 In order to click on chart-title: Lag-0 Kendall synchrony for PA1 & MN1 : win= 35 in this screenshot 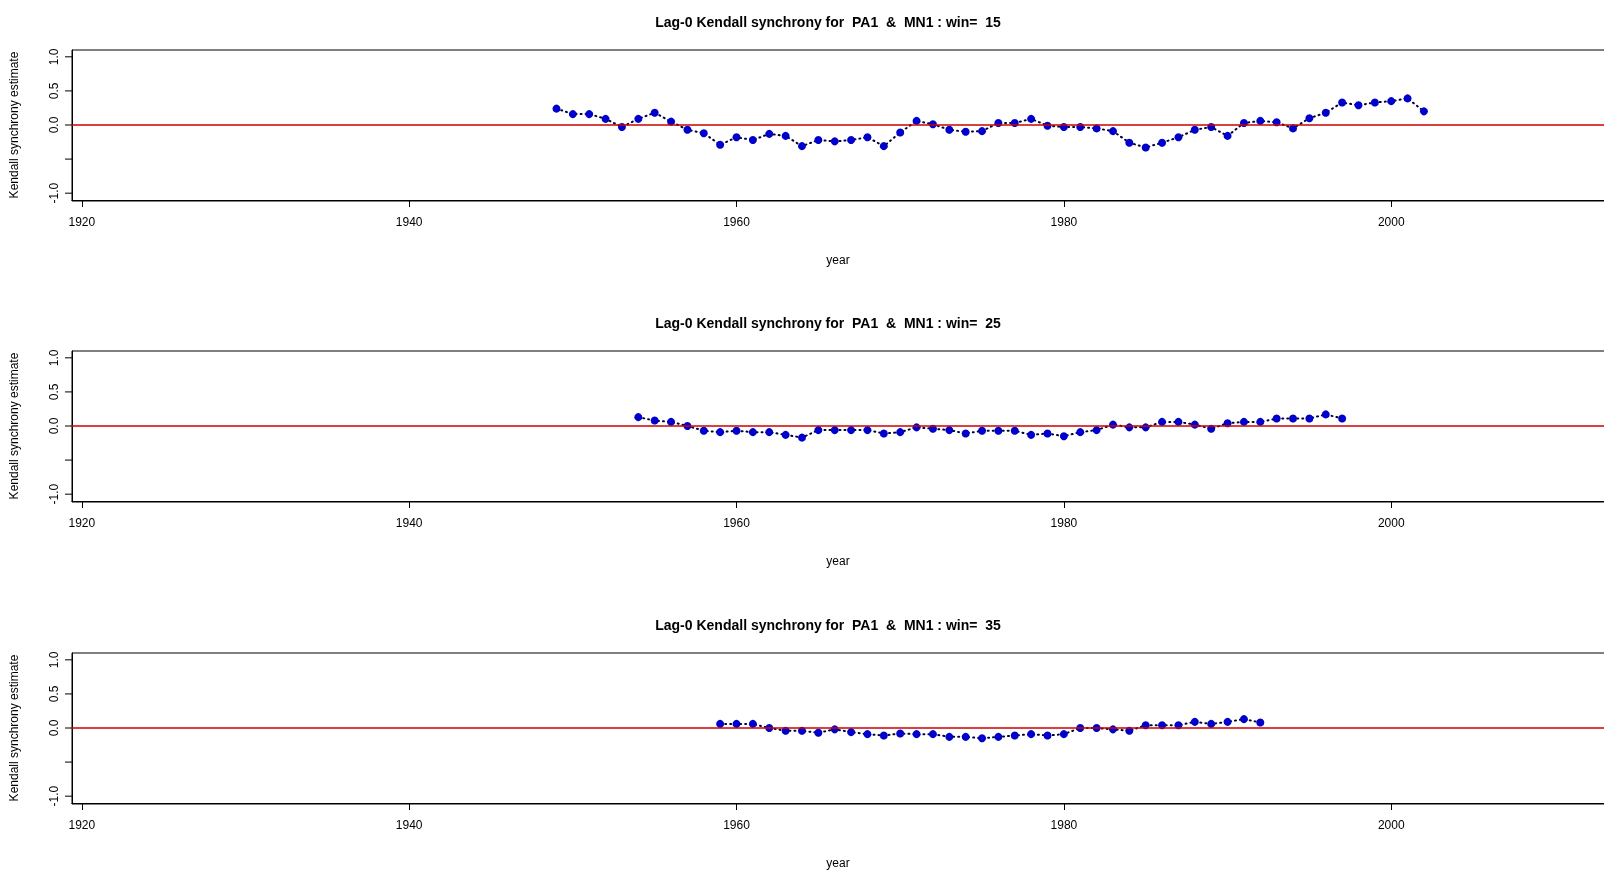, I will do `click(828, 625)`.